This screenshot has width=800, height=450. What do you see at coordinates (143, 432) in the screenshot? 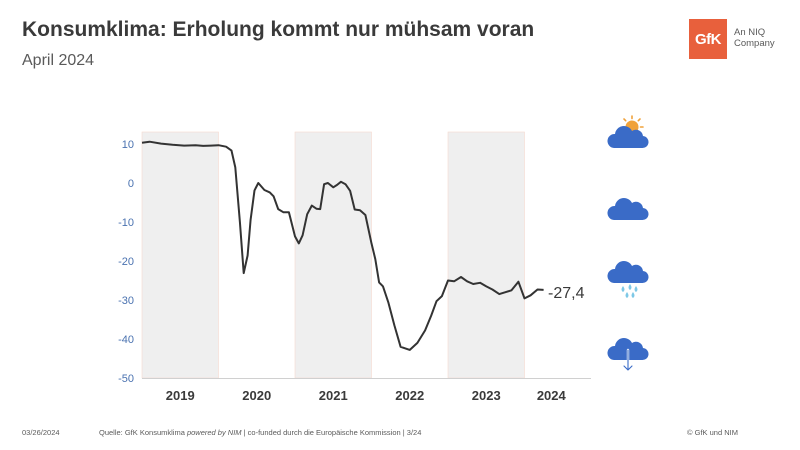
I see `footer-source-prefix: Quelle: GfK Konsumklima` at bounding box center [143, 432].